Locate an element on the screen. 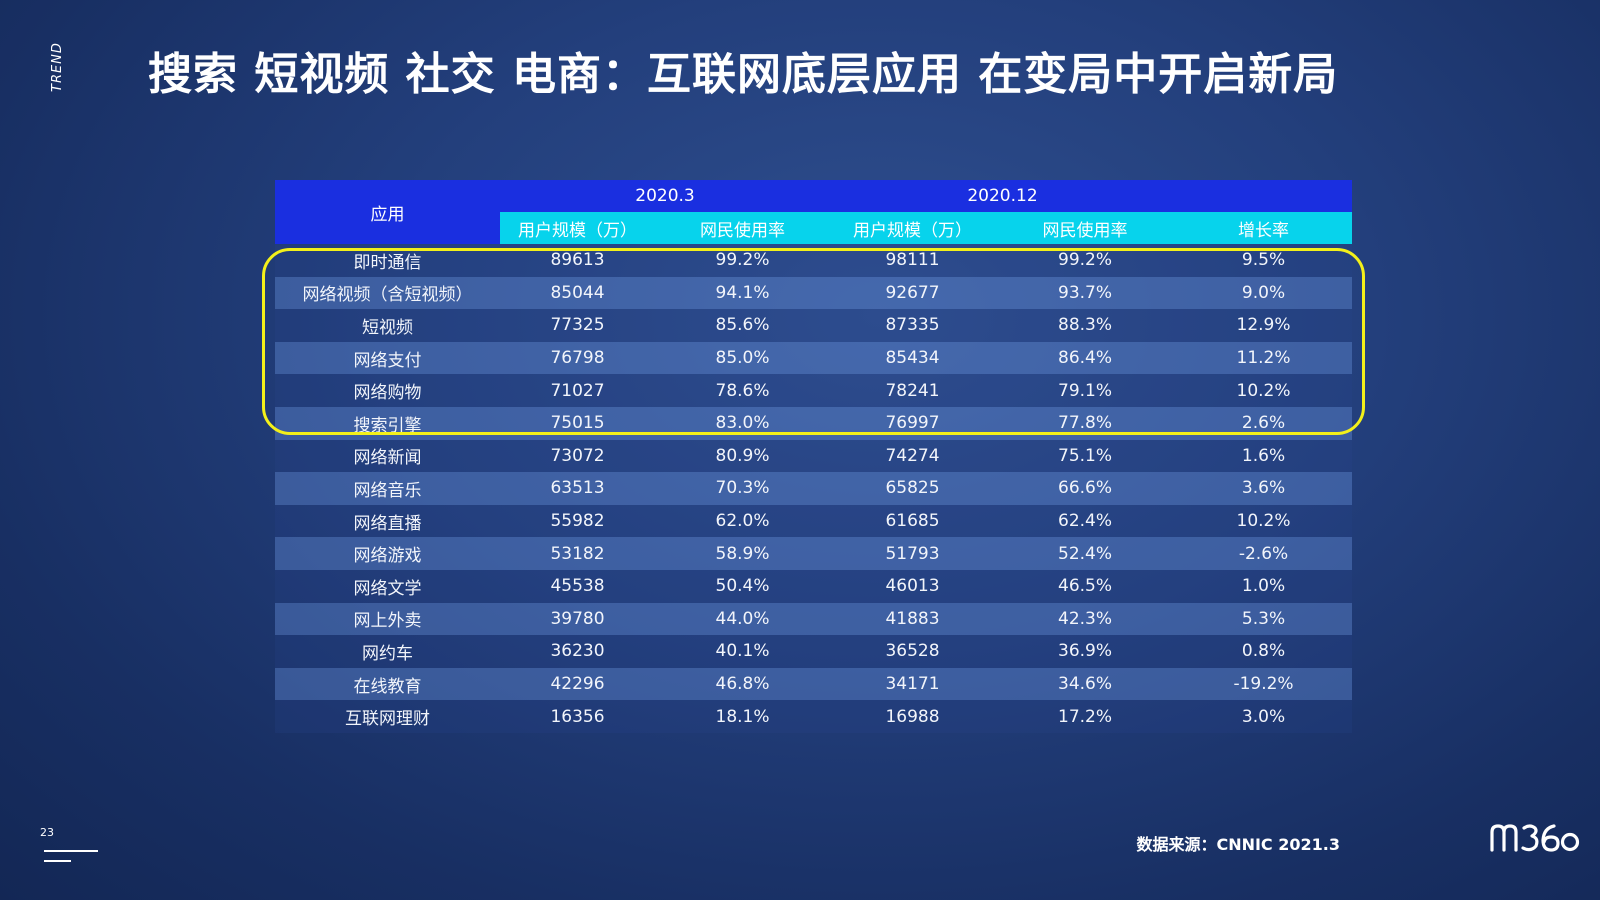 This screenshot has width=1600, height=900. rate-2020-12-cell: 79.1% is located at coordinates (1085, 390).